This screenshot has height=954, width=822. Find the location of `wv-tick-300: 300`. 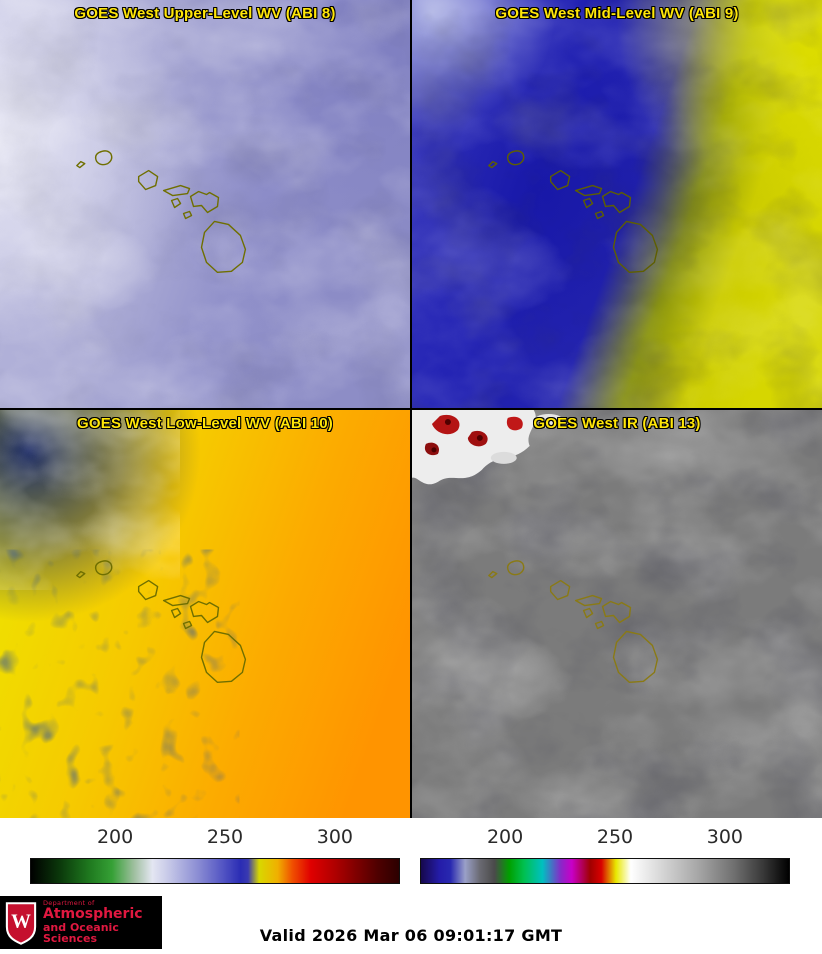

wv-tick-300: 300 is located at coordinates (335, 837).